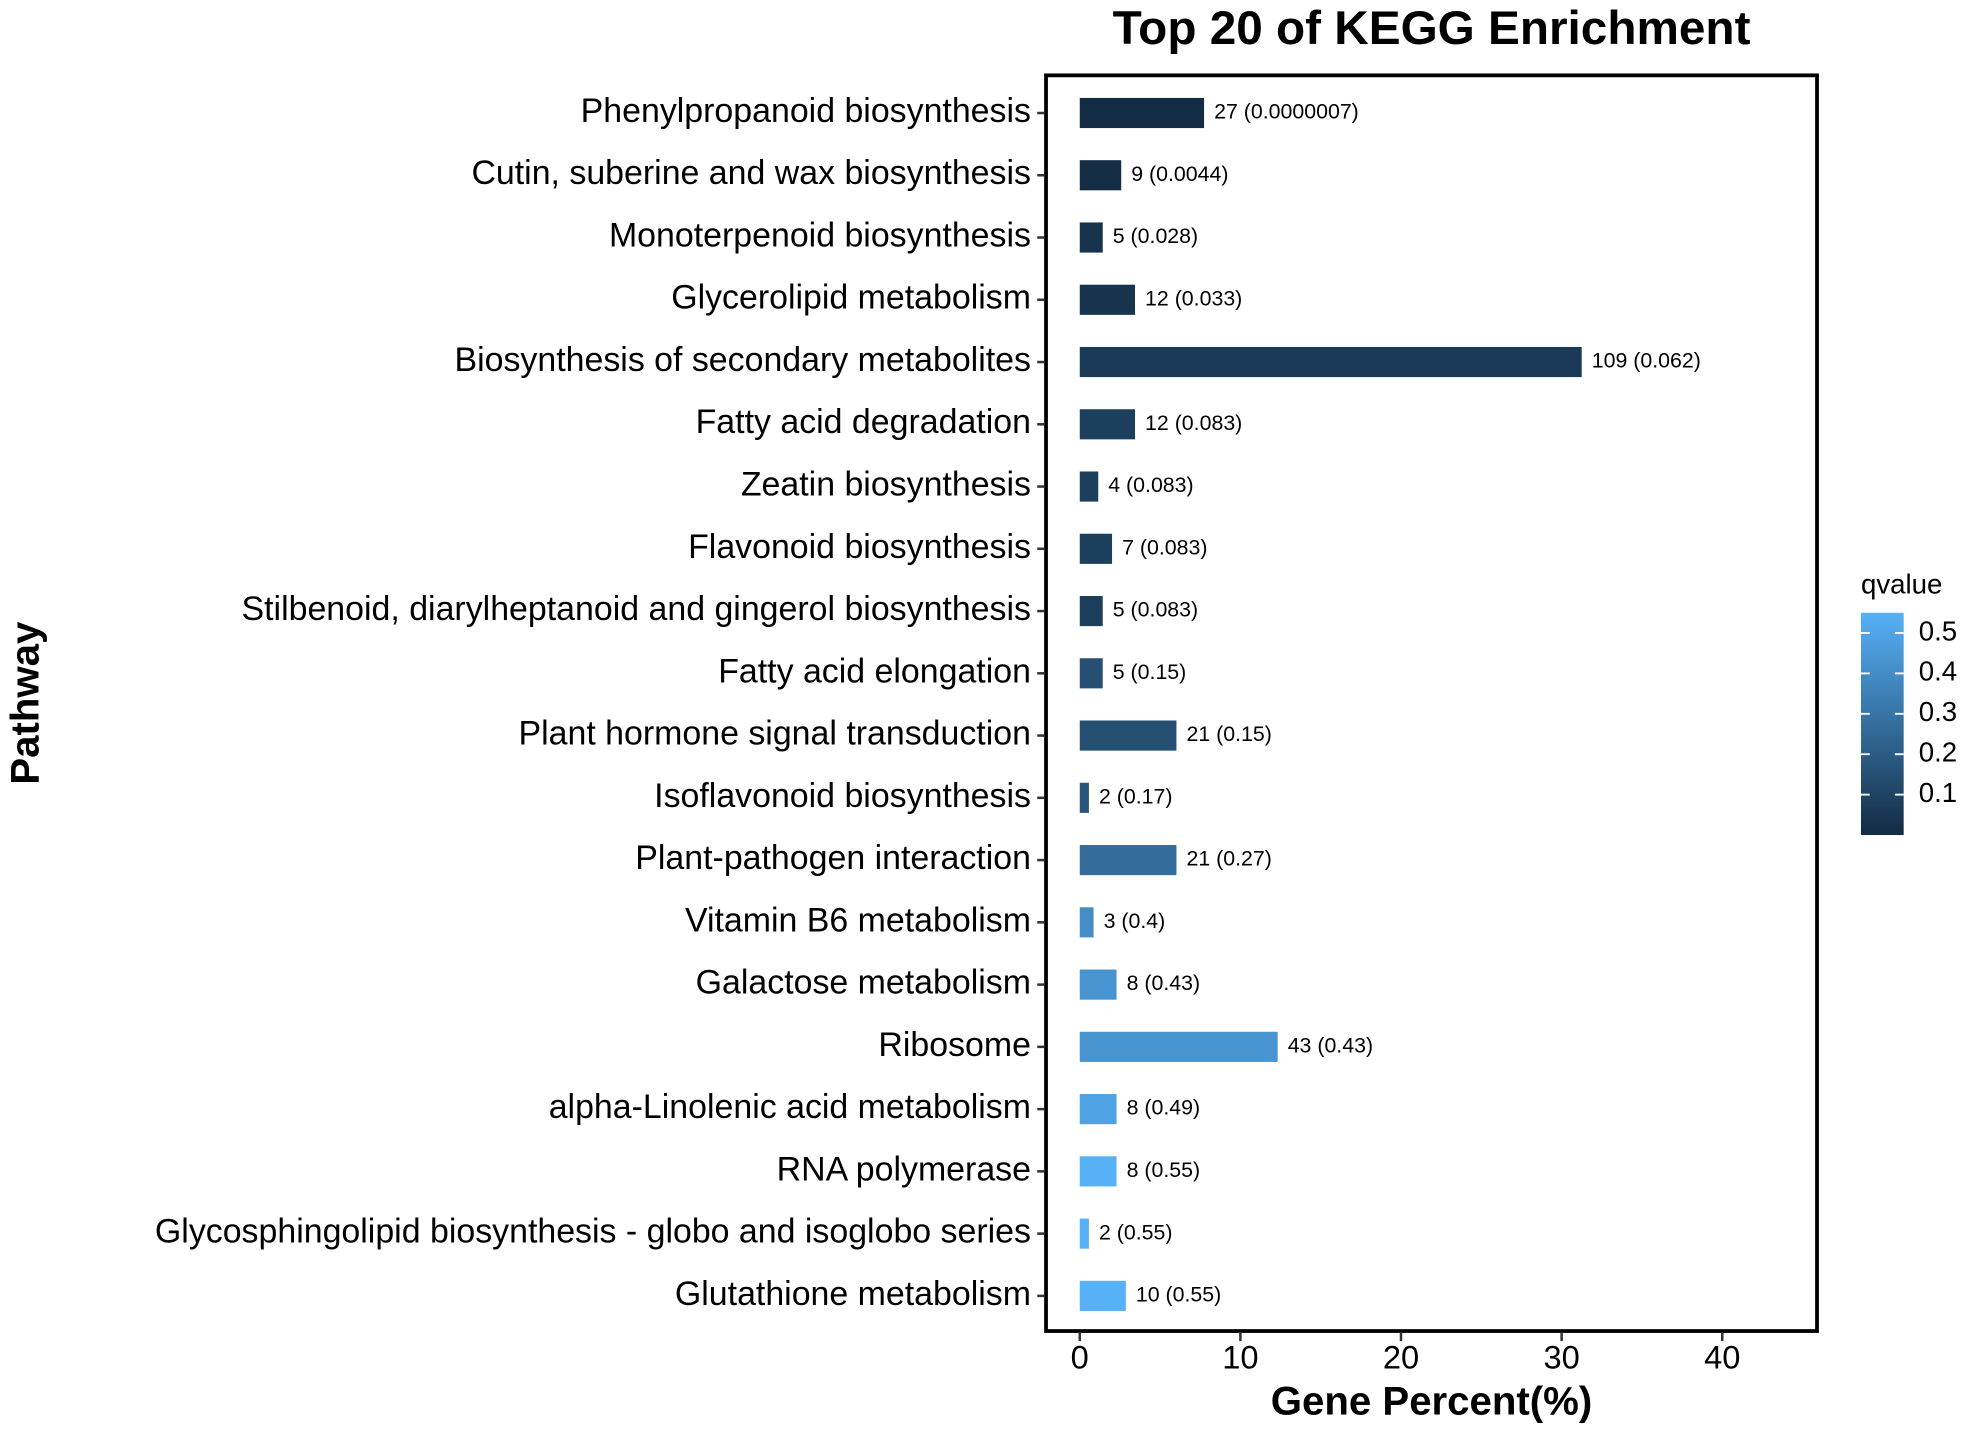 This screenshot has height=1434, width=1969. I want to click on colorbar, so click(1882, 724).